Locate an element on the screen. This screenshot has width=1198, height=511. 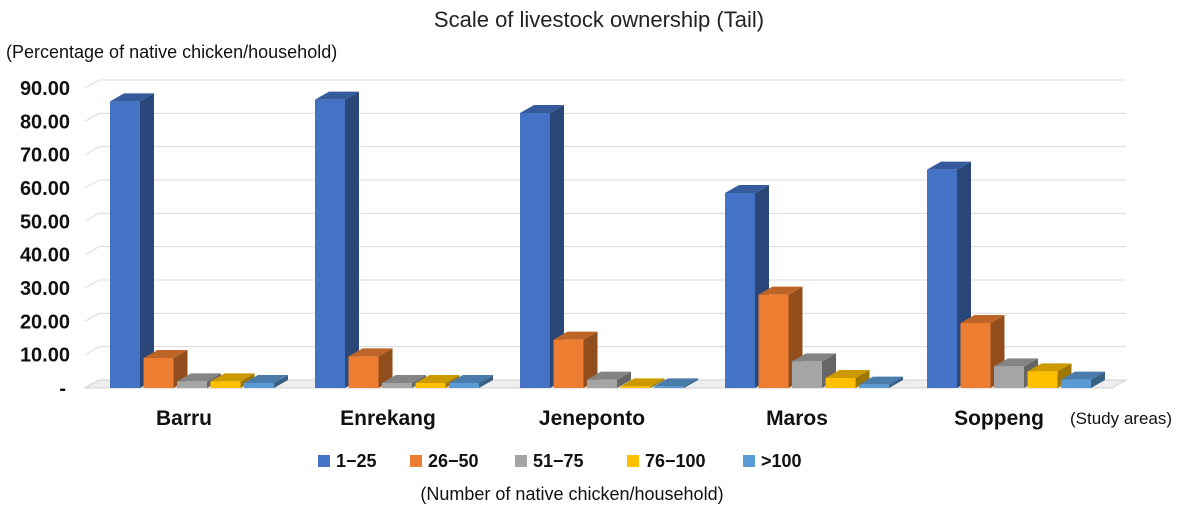
legend-item: >100 is located at coordinates (772, 461).